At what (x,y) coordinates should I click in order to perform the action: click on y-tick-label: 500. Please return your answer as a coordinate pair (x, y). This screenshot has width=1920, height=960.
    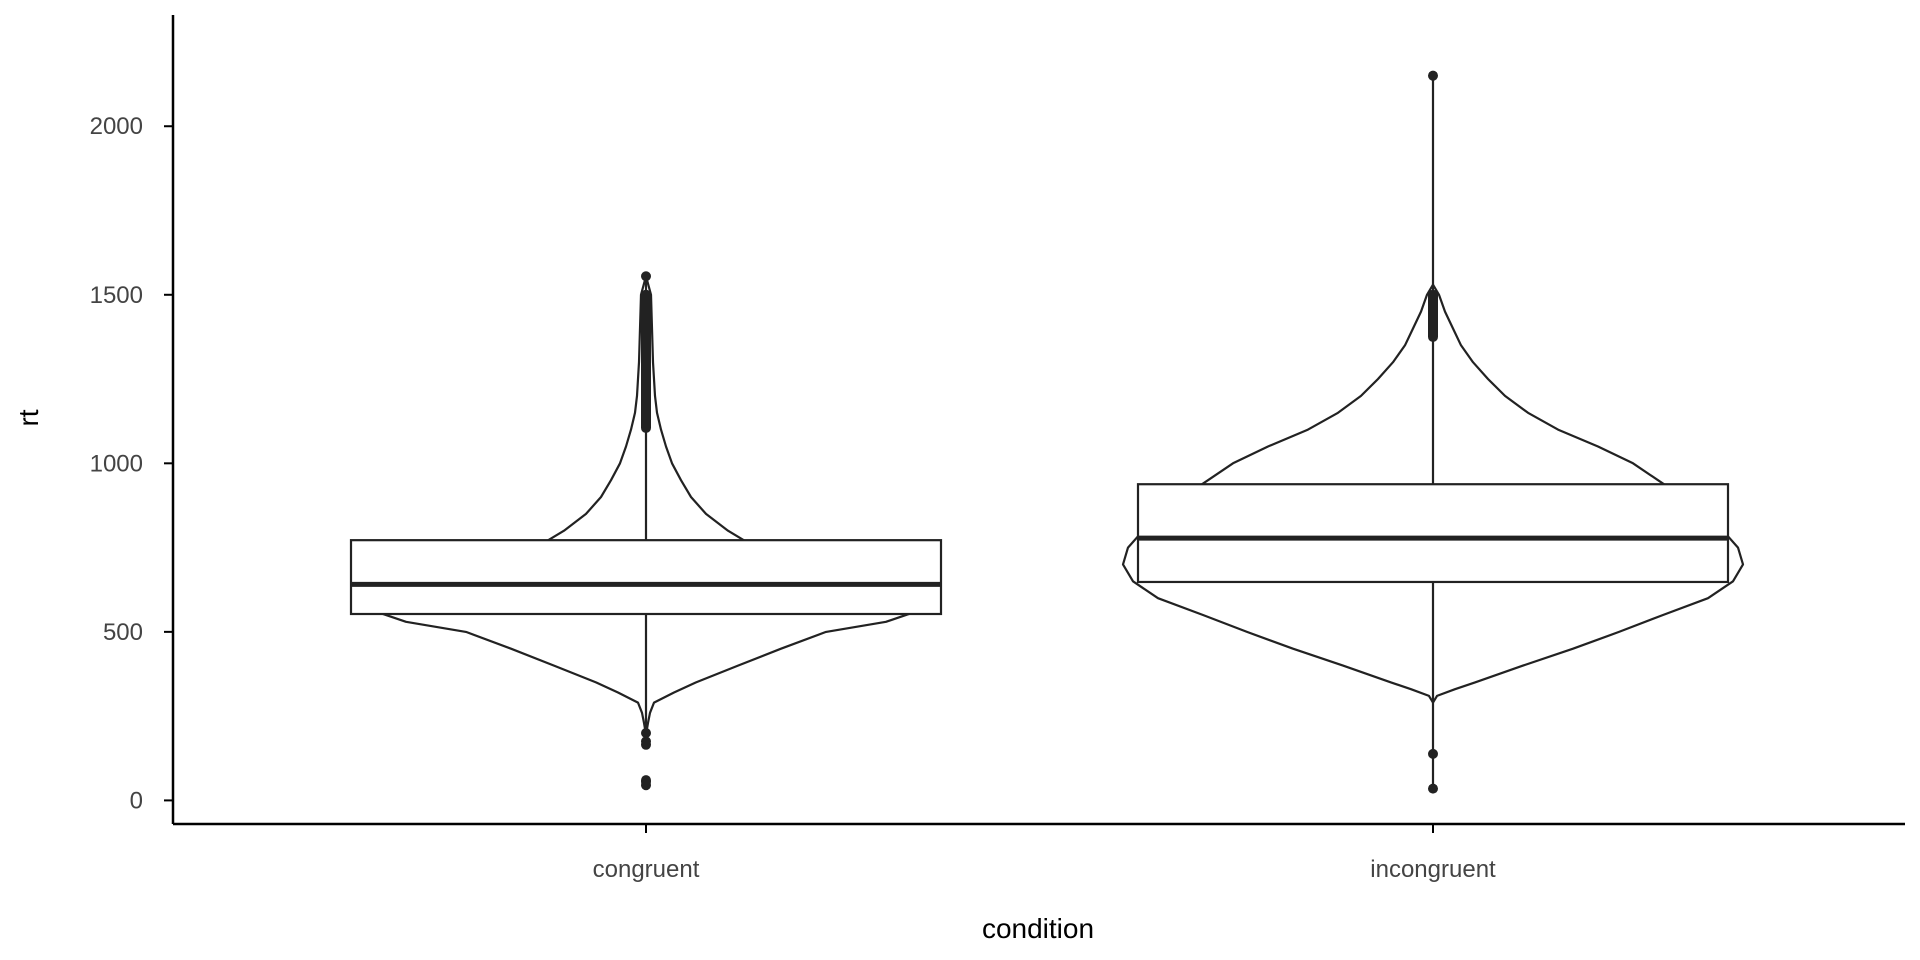
    Looking at the image, I should click on (123, 632).